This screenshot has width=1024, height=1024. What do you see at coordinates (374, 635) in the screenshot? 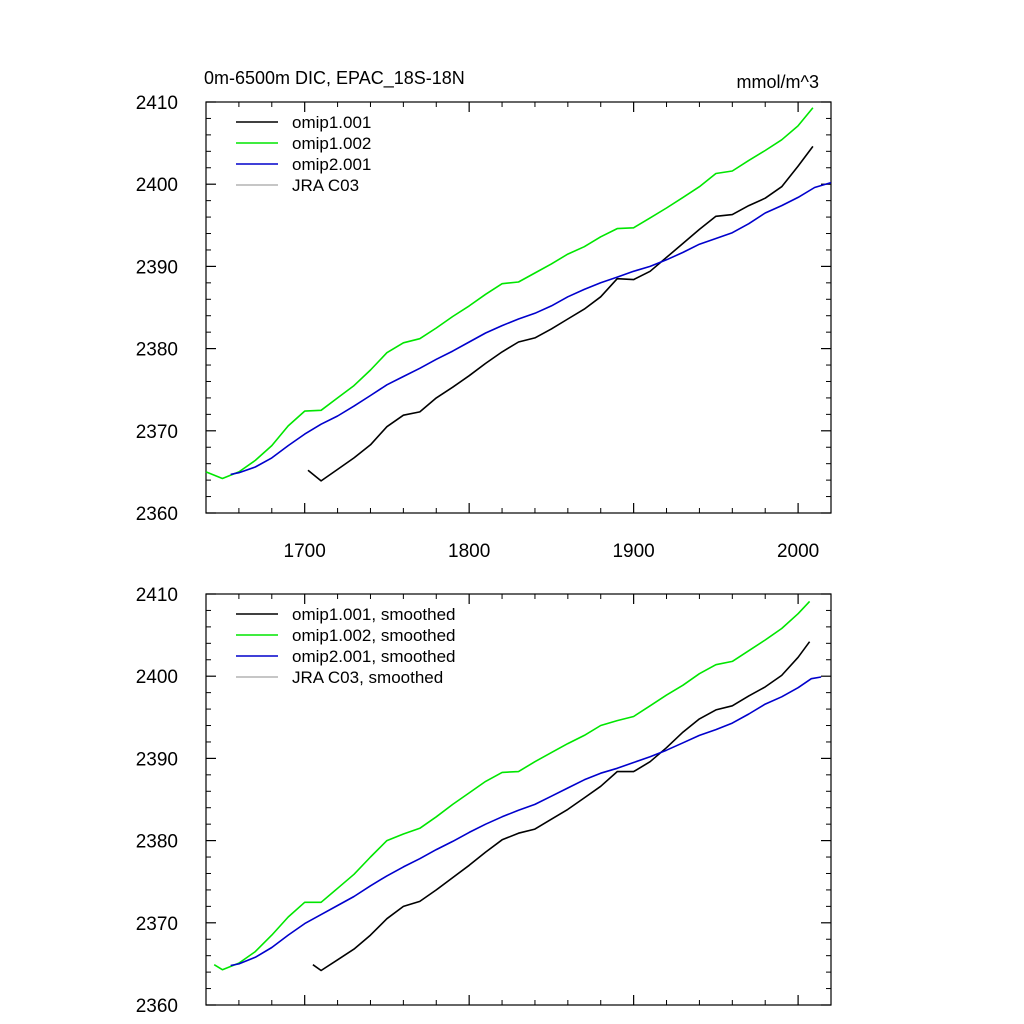
I see `legend-label-1: omip1.002, smoothed` at bounding box center [374, 635].